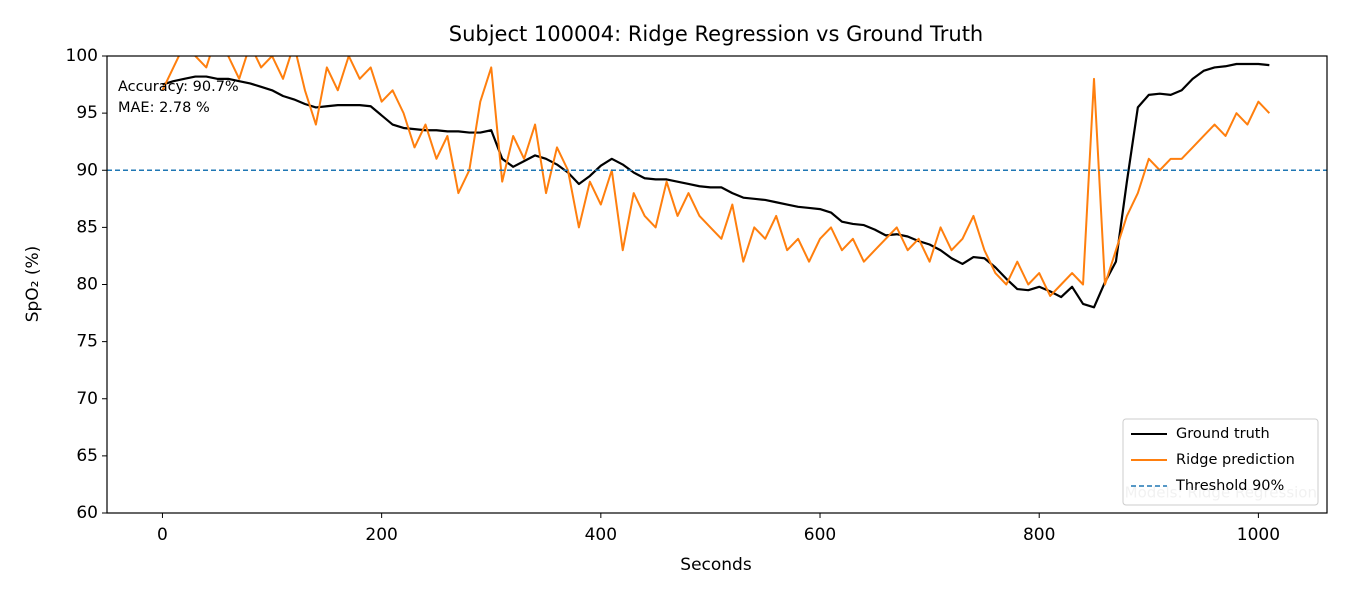 The image size is (1350, 600). I want to click on legend-label: Threshold 90%, so click(1229, 486).